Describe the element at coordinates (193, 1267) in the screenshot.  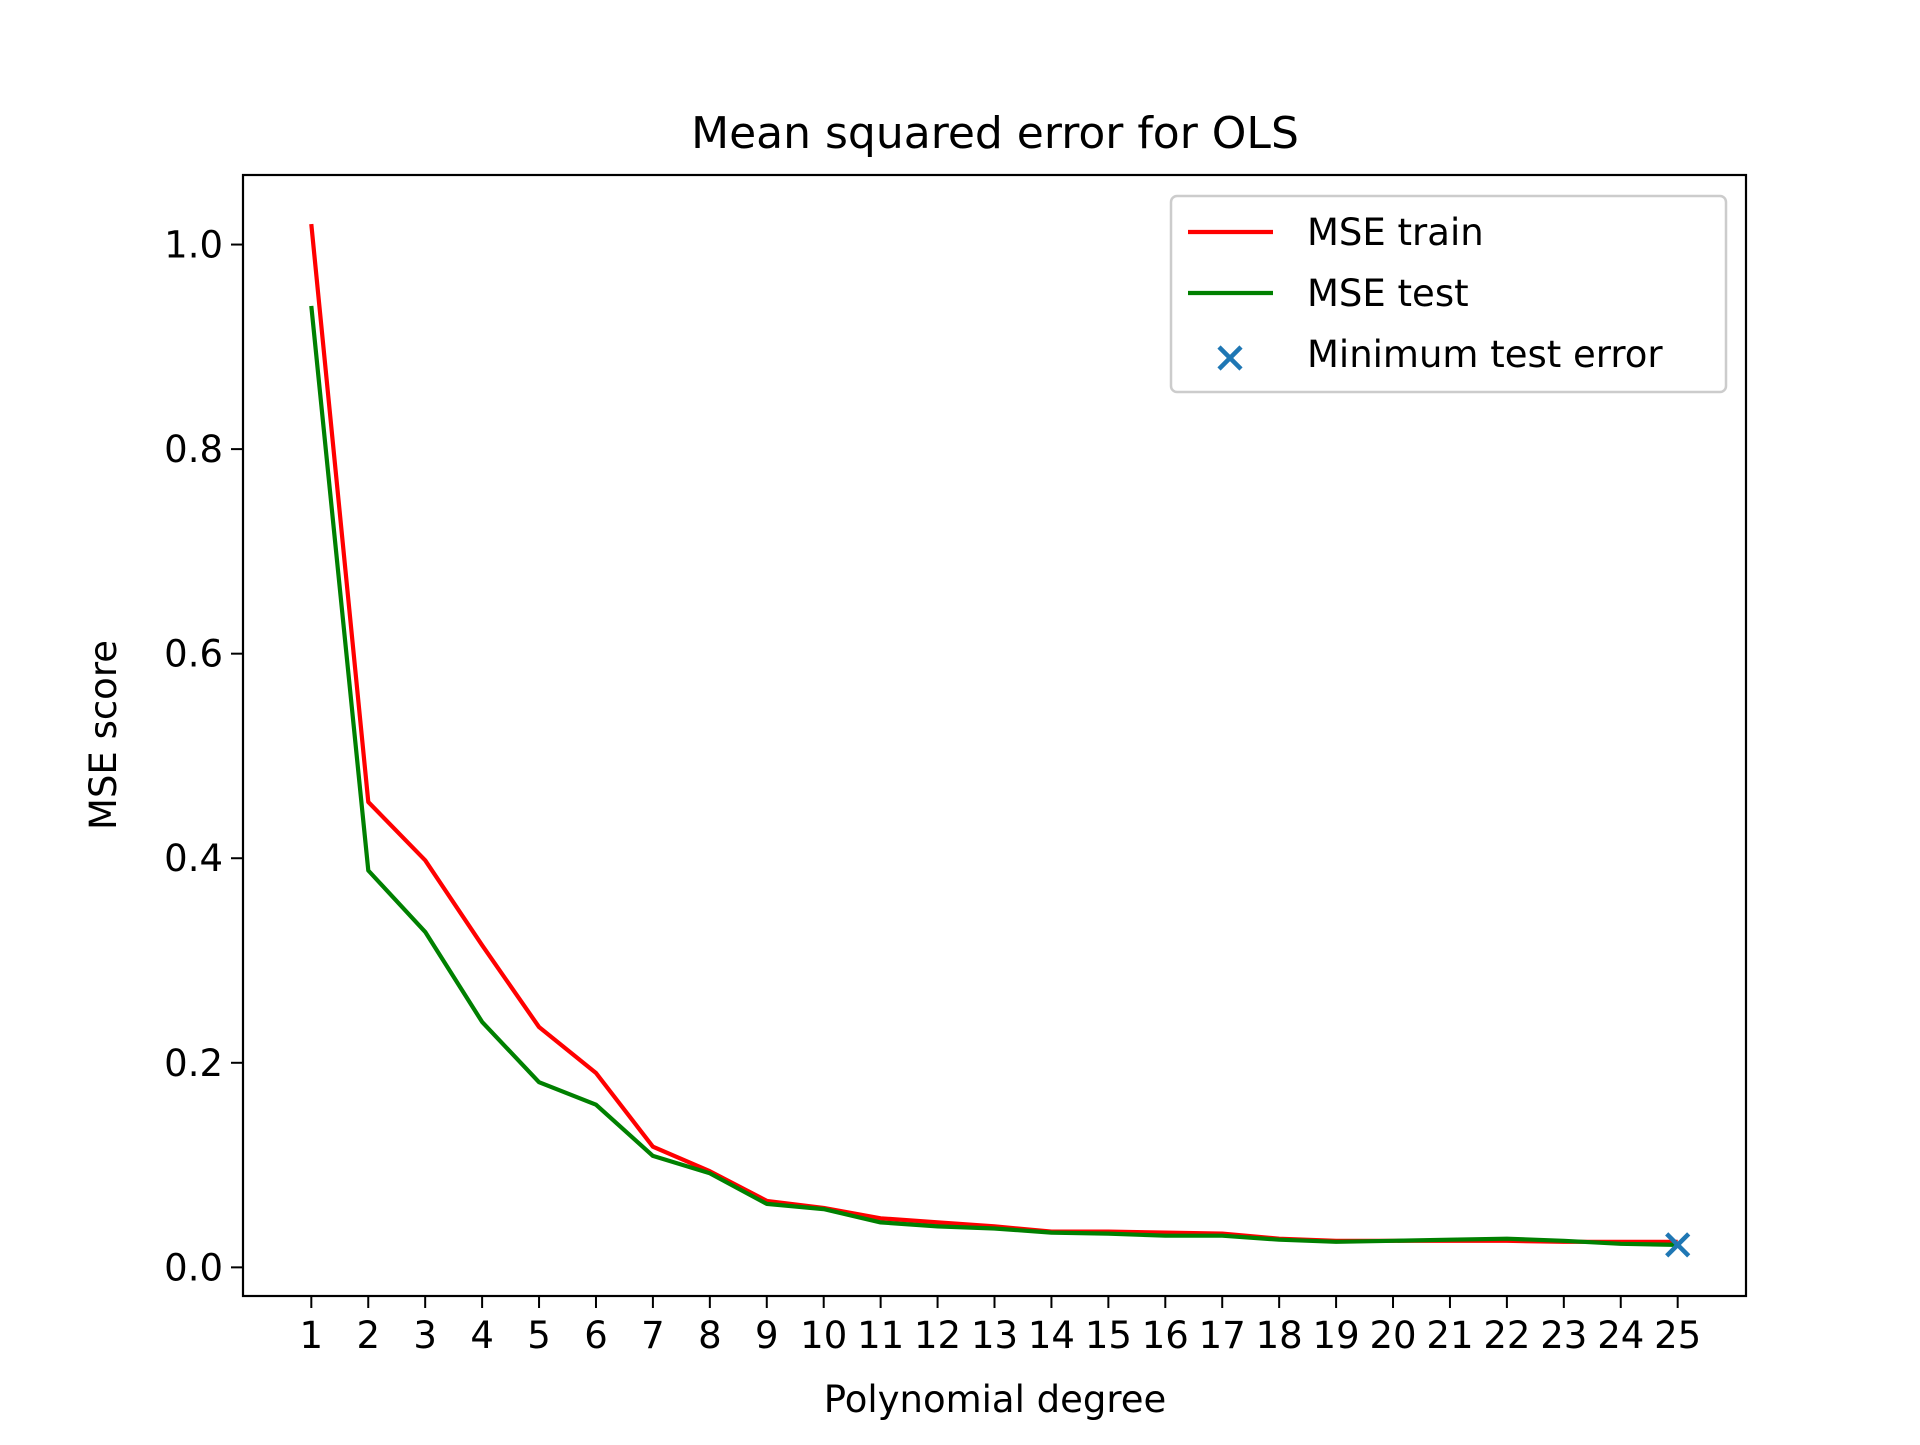
I see `y-tick-label: 0.0` at that location.